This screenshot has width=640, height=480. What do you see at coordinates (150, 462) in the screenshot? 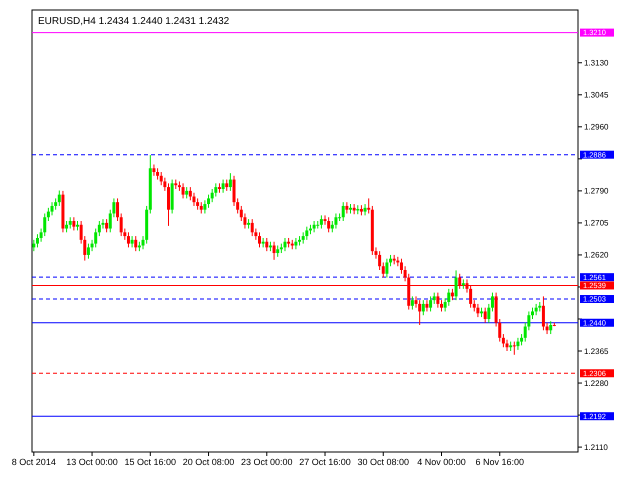
I see `x-tick-label: 15 Oct 16:00` at bounding box center [150, 462].